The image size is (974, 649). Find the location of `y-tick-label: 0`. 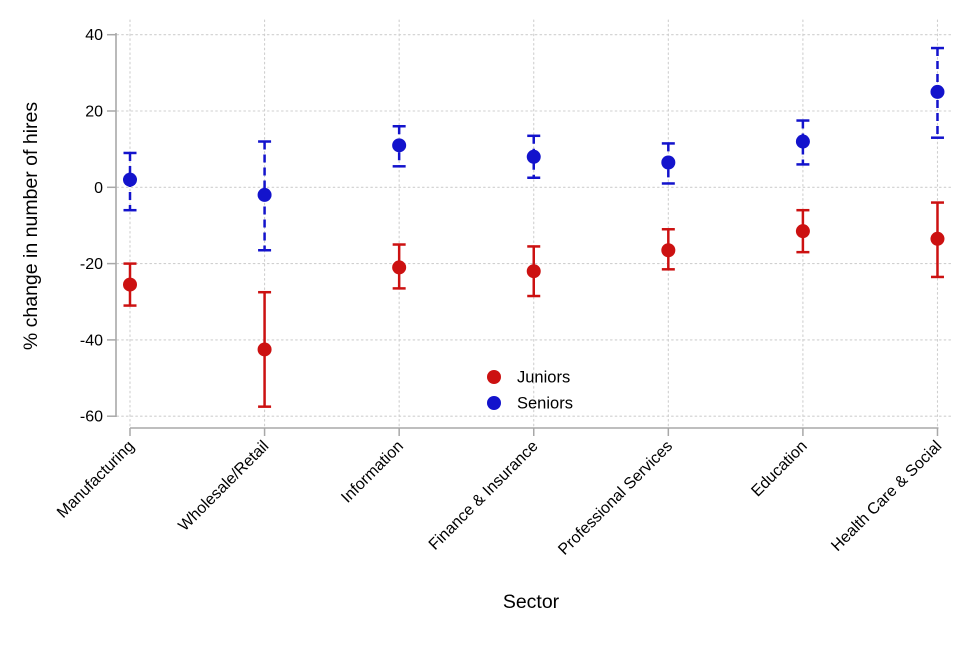

y-tick-label: 0 is located at coordinates (98, 188).